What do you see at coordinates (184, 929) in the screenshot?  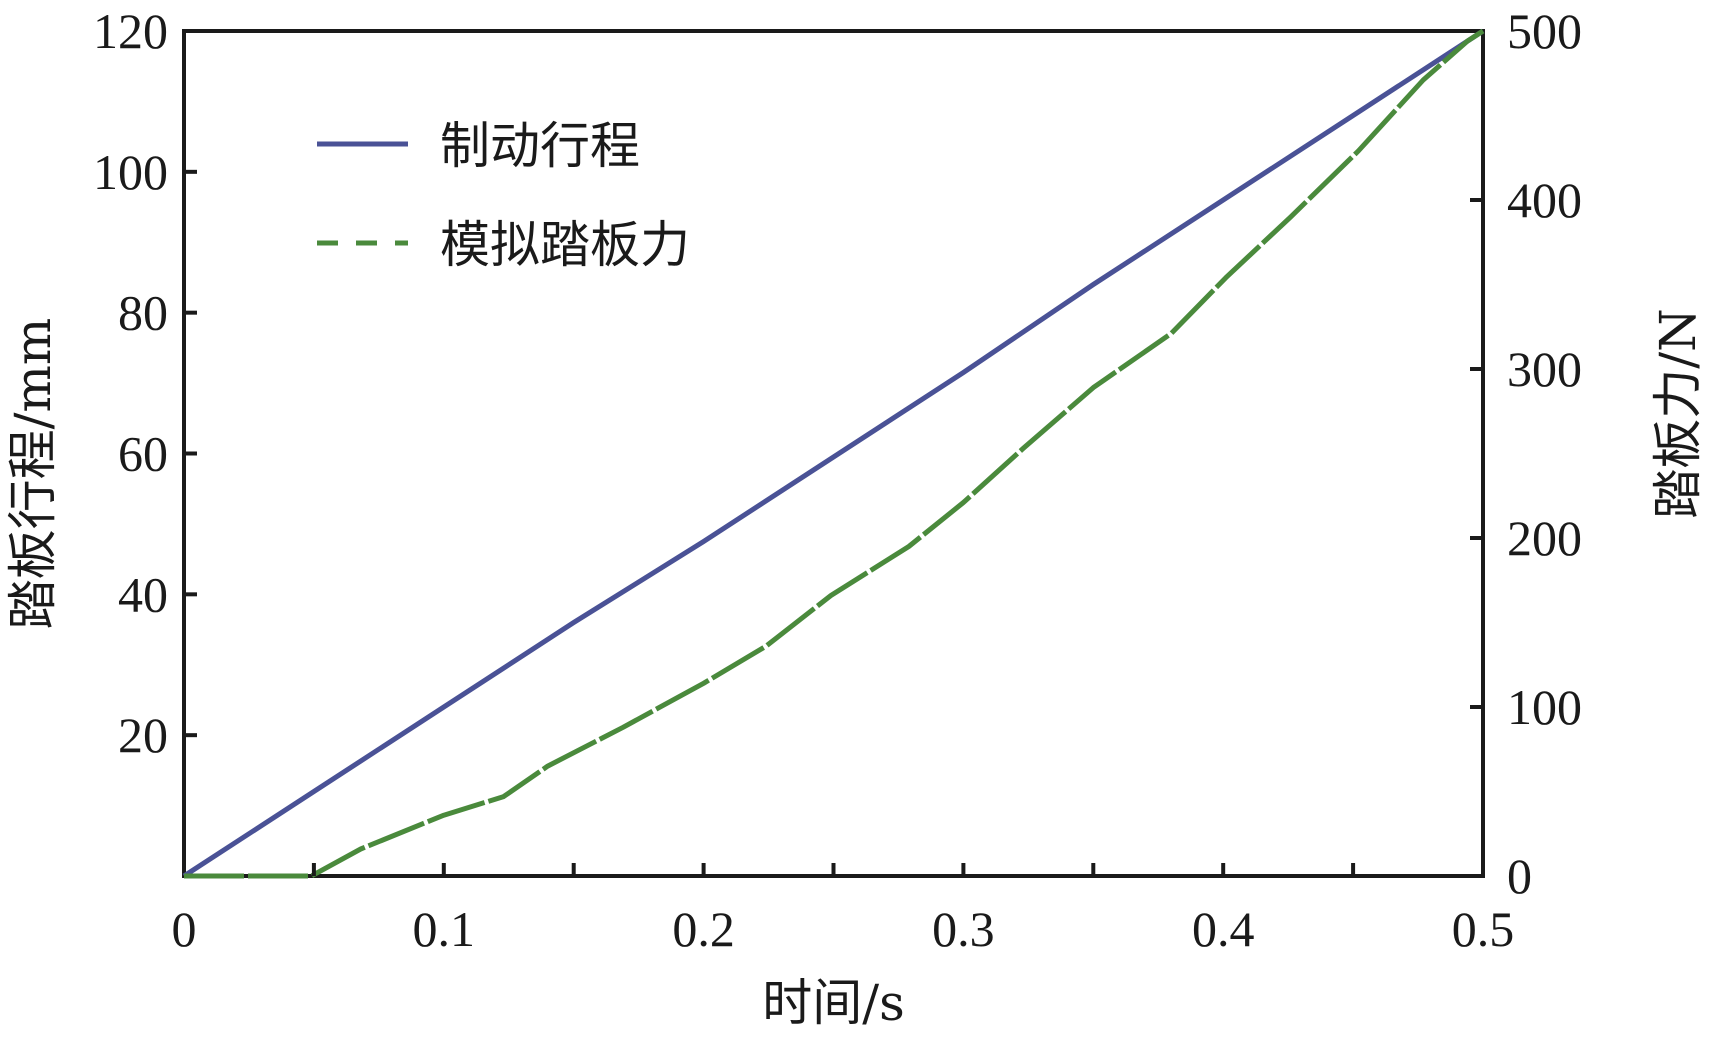 I see `x-tick-label: 0` at bounding box center [184, 929].